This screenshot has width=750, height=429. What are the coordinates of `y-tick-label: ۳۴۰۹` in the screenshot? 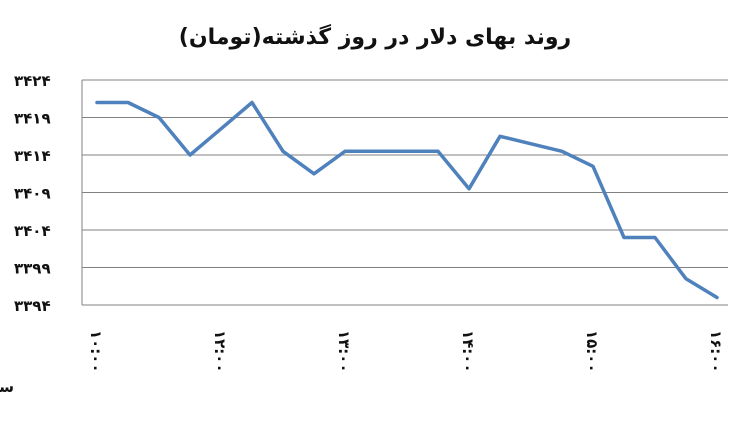 It's located at (32, 194).